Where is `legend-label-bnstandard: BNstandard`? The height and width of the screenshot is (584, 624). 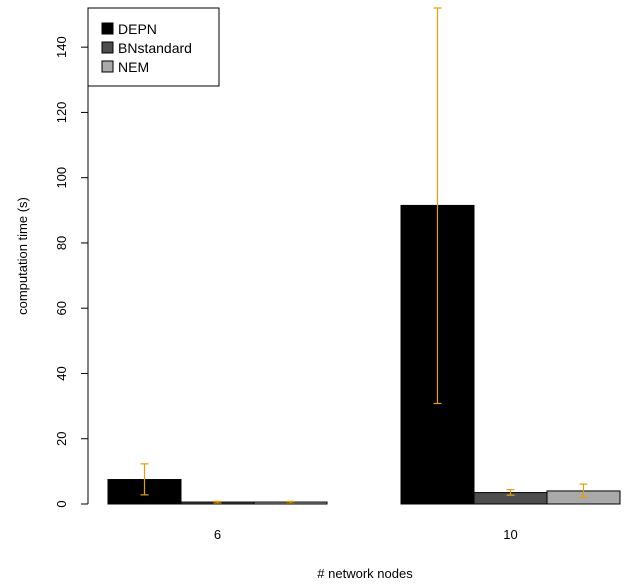 legend-label-bnstandard: BNstandard is located at coordinates (155, 48).